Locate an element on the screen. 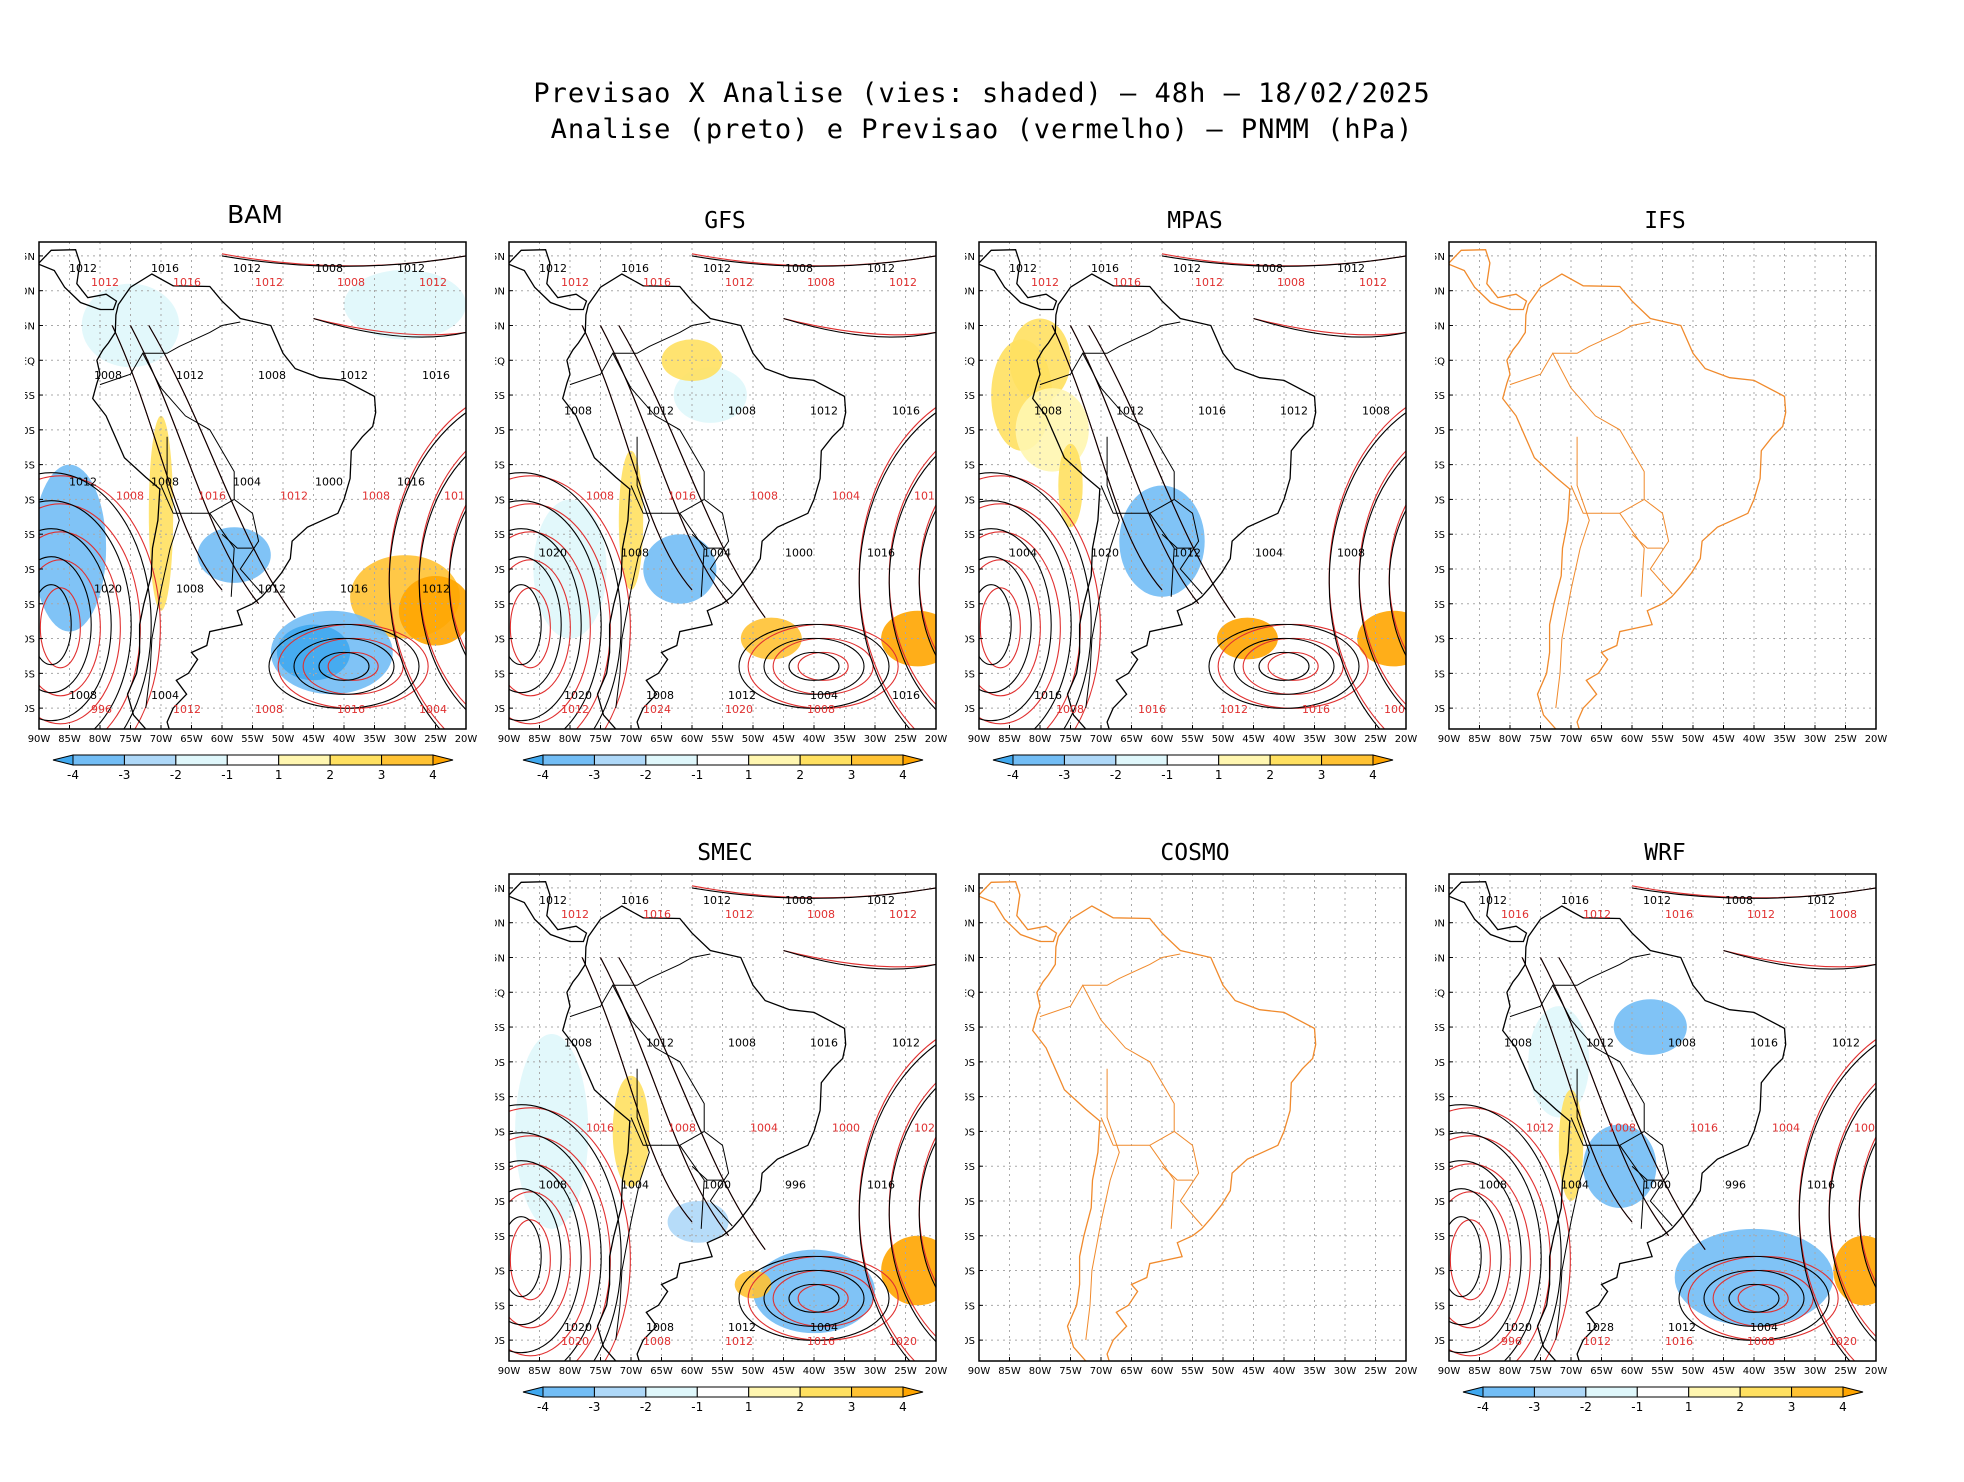 Image resolution: width=1964 pixels, height=1482 pixels. colorbar-label: 4 is located at coordinates (903, 1407).